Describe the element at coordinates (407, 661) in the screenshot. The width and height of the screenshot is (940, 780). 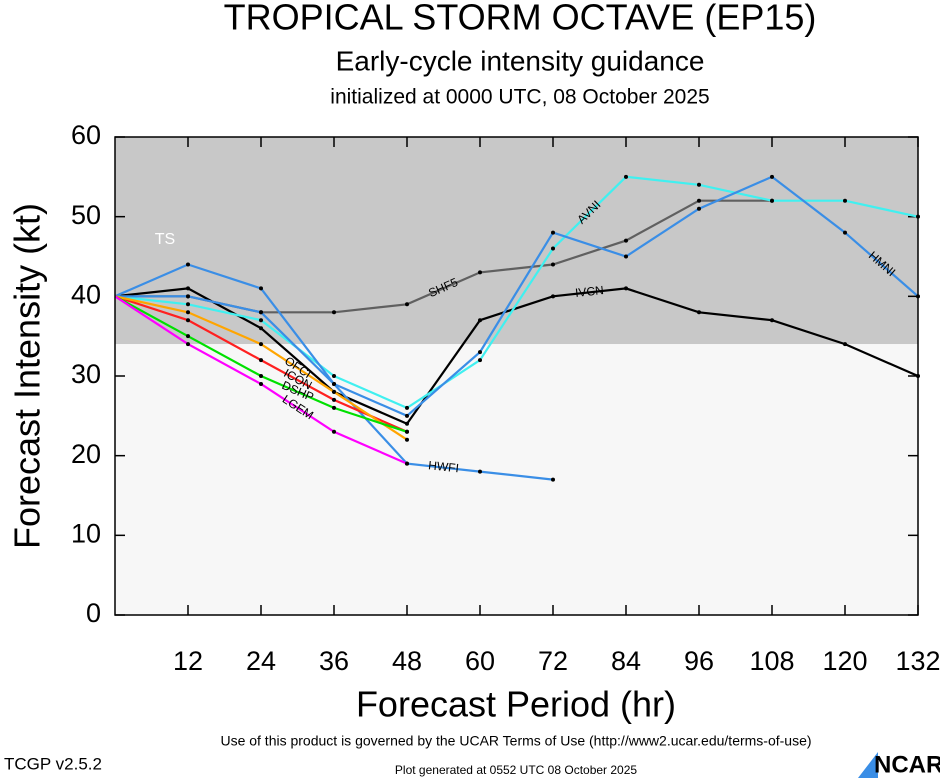
I see `x-tick-label: 48` at that location.